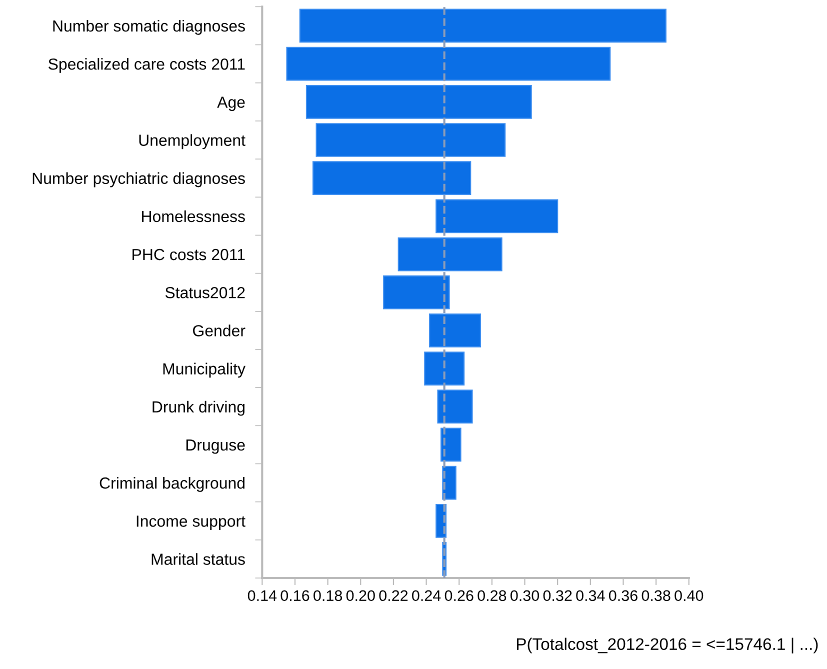 This screenshot has width=827, height=669. I want to click on x-tick-label: 0.20, so click(360, 596).